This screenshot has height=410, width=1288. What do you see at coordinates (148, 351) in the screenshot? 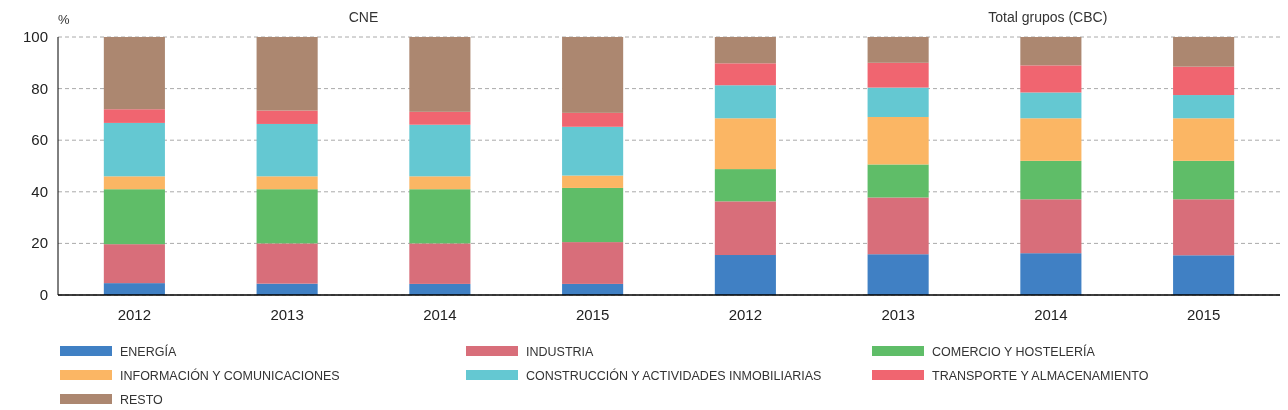
I see `legend-label: ENERGÍA` at bounding box center [148, 351].